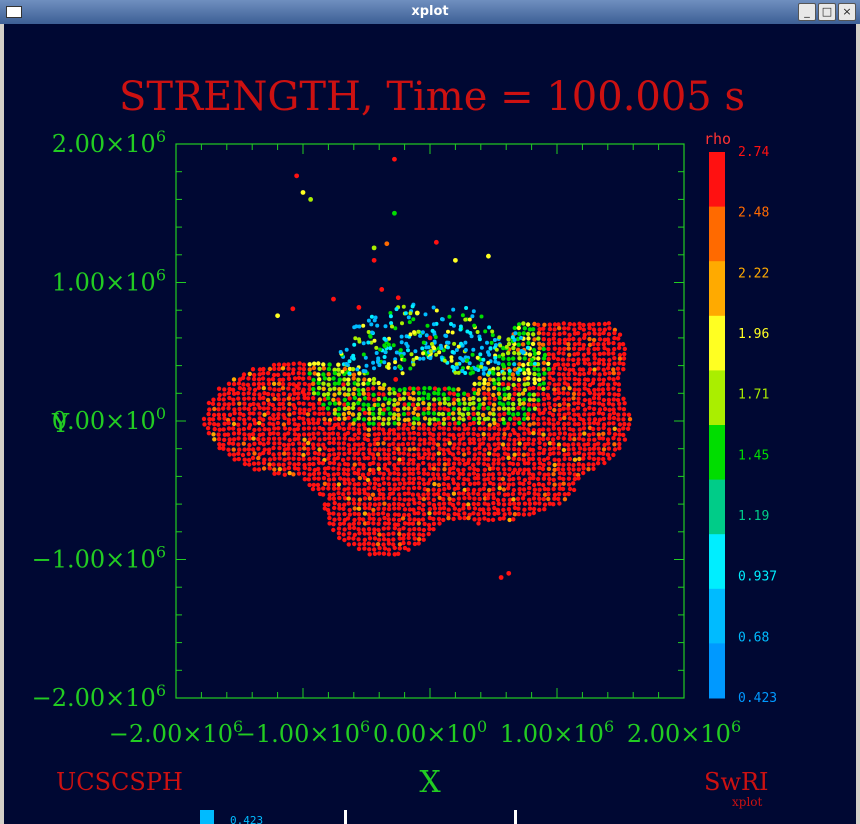 The height and width of the screenshot is (824, 860). I want to click on ejecta-point, so click(303, 392).